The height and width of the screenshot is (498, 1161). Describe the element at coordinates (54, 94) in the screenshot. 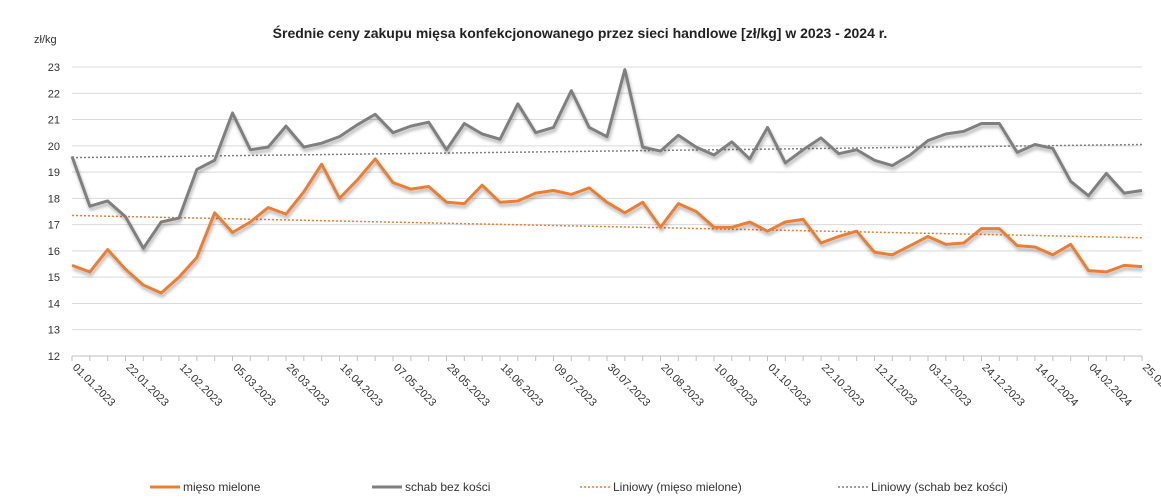

I see `y-tick-label: 22` at that location.